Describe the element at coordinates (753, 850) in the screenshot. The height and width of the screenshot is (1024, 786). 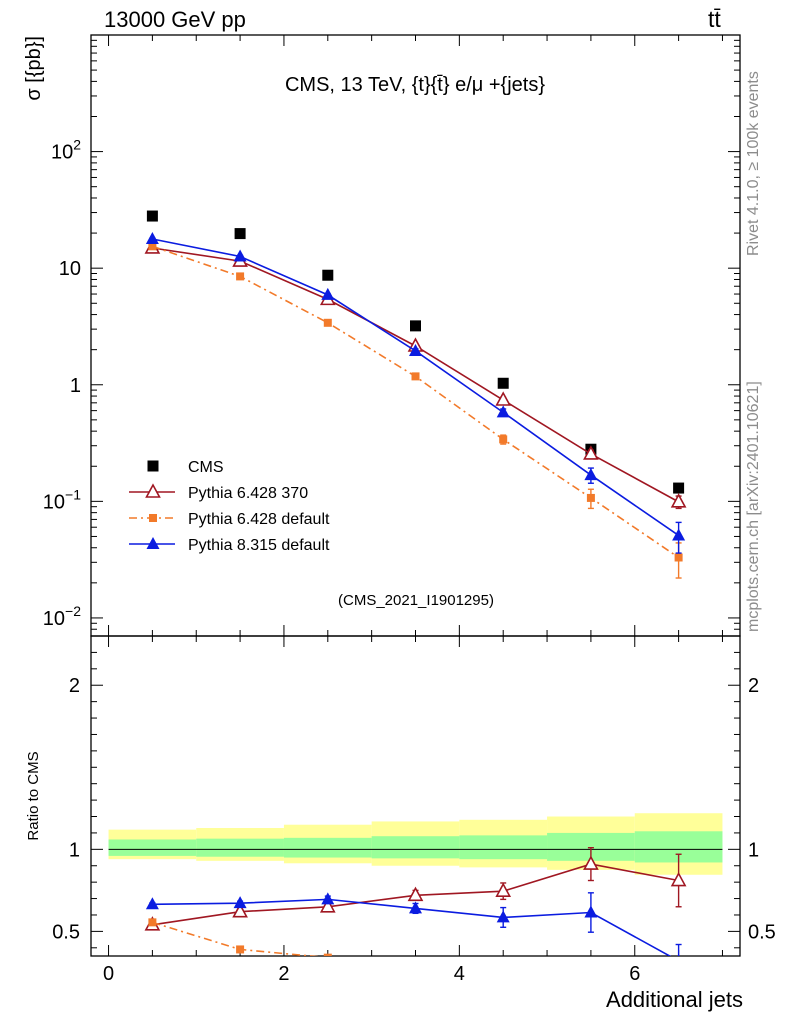
I see `ratio-y-tick-label-right: 1` at that location.